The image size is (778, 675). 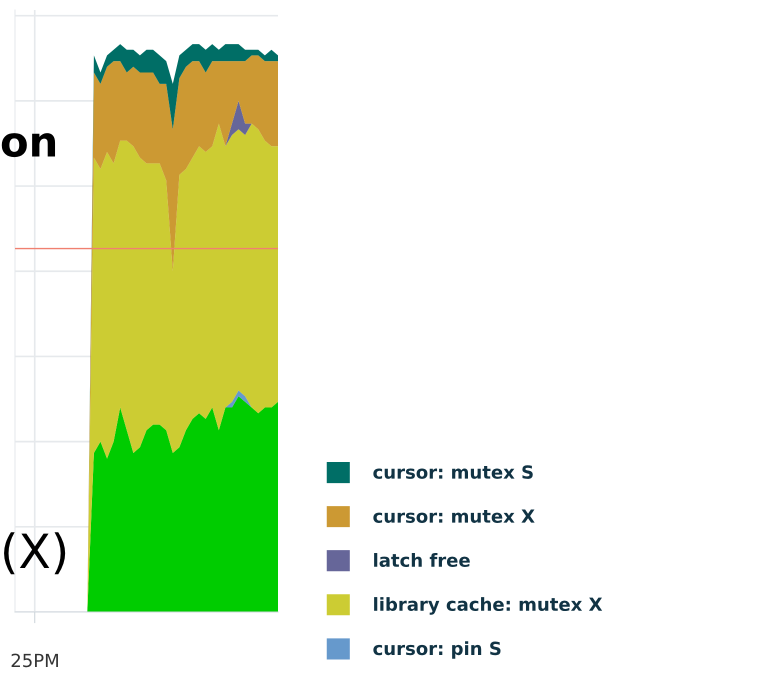 What do you see at coordinates (422, 560) in the screenshot?
I see `legend-label: latch free` at bounding box center [422, 560].